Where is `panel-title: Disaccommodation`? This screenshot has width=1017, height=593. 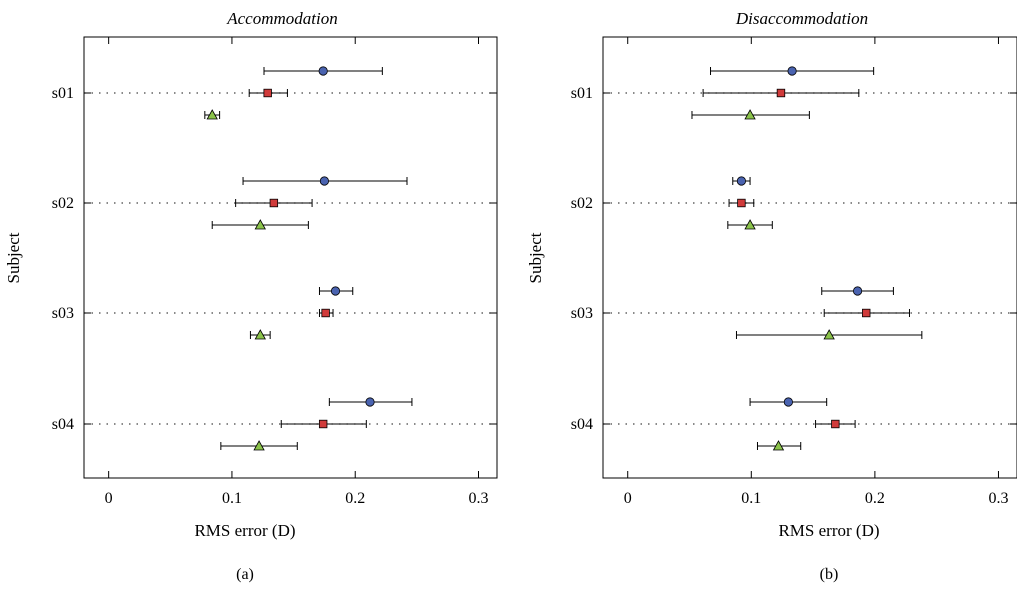 panel-title: Disaccommodation is located at coordinates (801, 18).